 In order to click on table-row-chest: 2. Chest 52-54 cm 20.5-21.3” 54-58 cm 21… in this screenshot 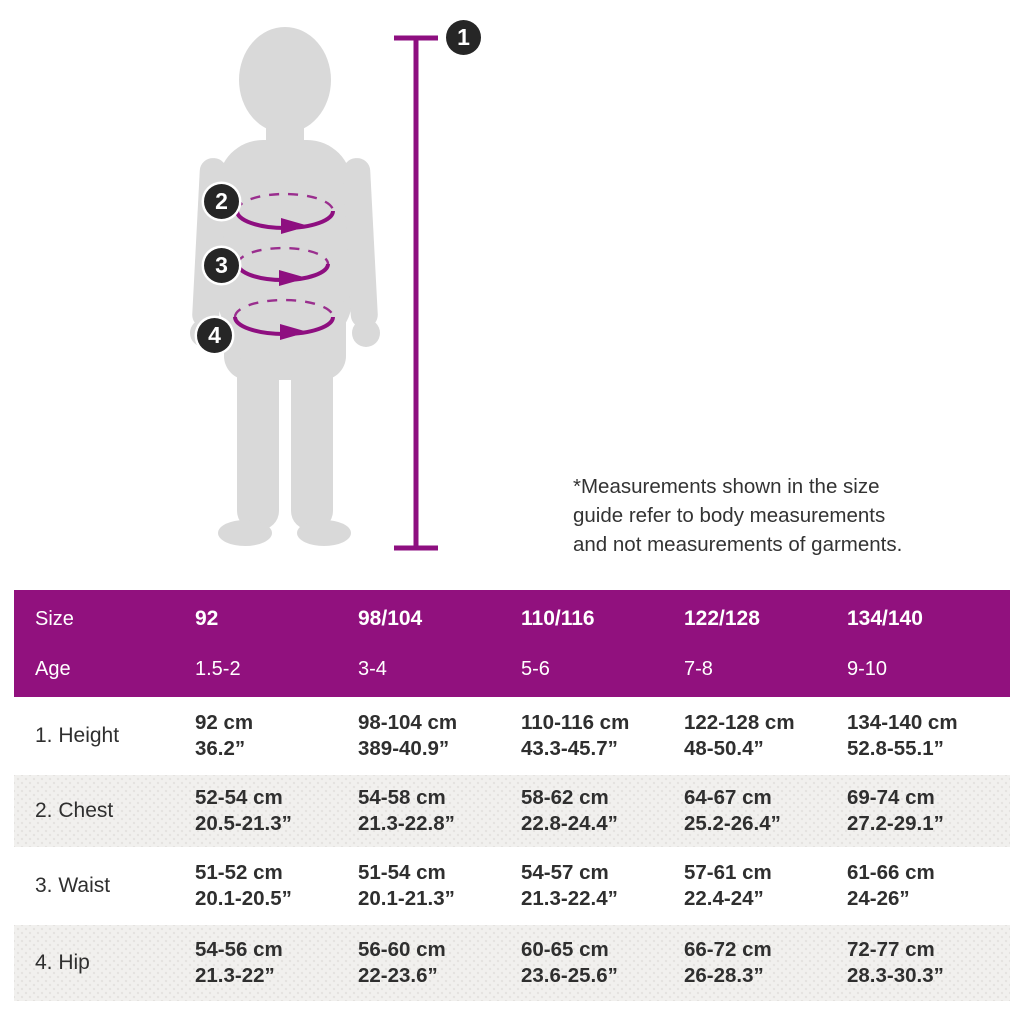, I will do `click(512, 811)`.